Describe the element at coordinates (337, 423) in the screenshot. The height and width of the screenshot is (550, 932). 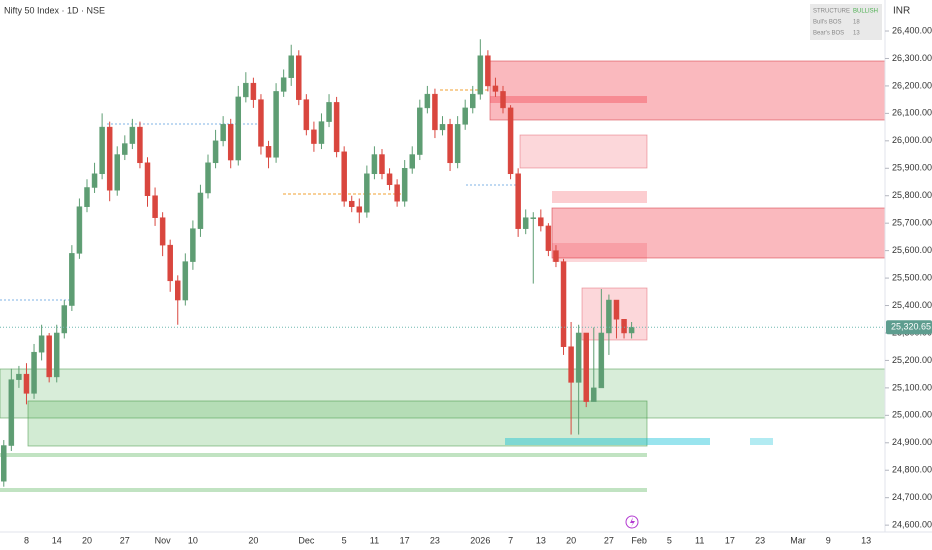
I see `demand-zone` at that location.